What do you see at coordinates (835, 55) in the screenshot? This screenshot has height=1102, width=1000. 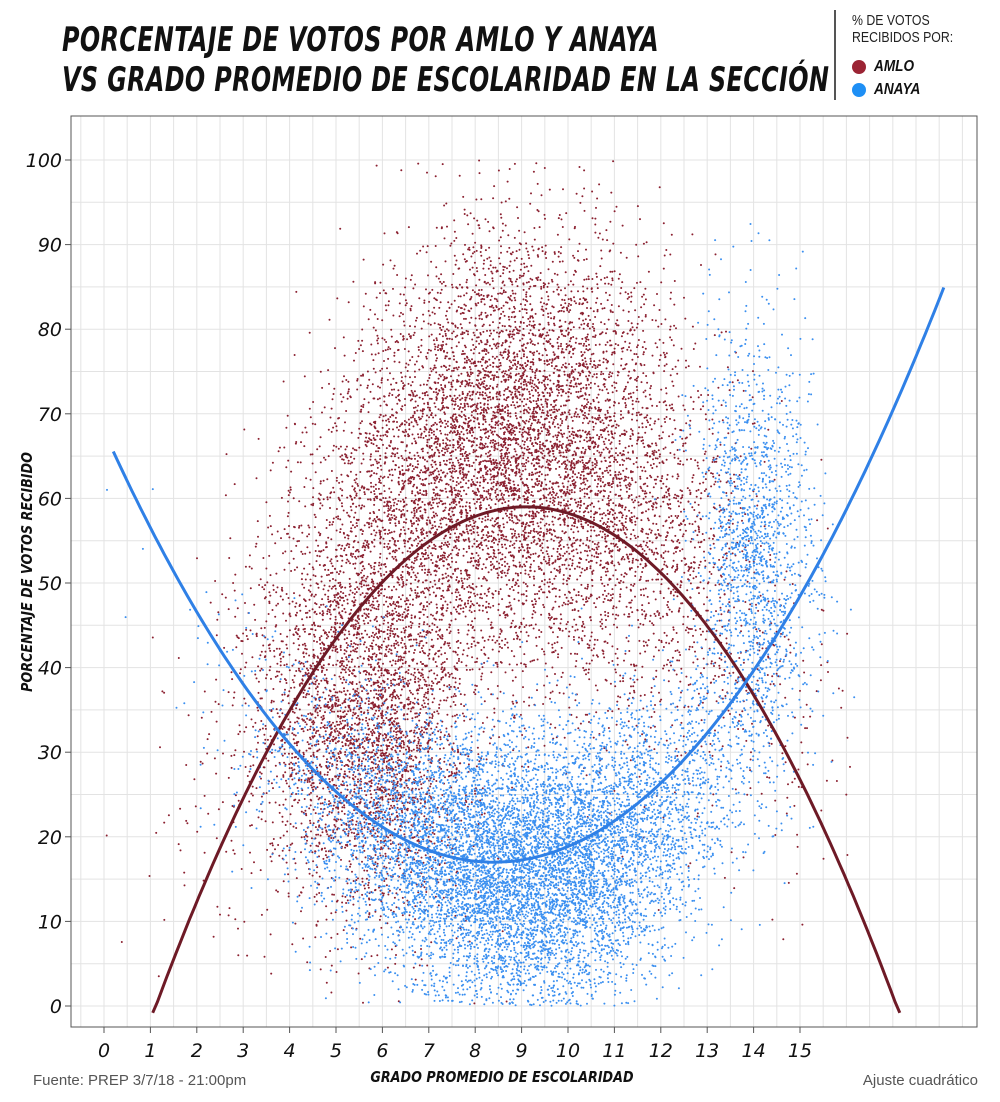 I see `legend-divider` at bounding box center [835, 55].